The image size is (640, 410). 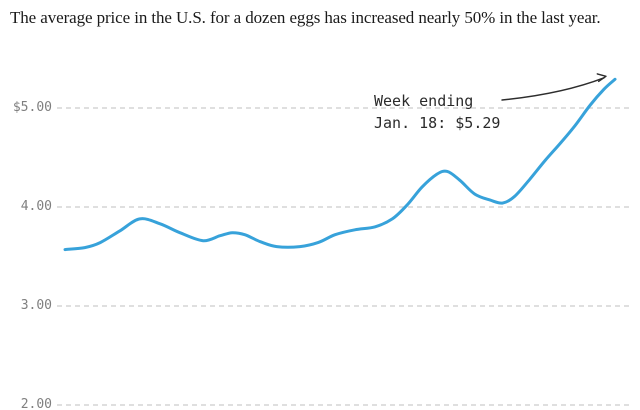 What do you see at coordinates (36, 206) in the screenshot?
I see `y-axis-tick-label: 4.00` at bounding box center [36, 206].